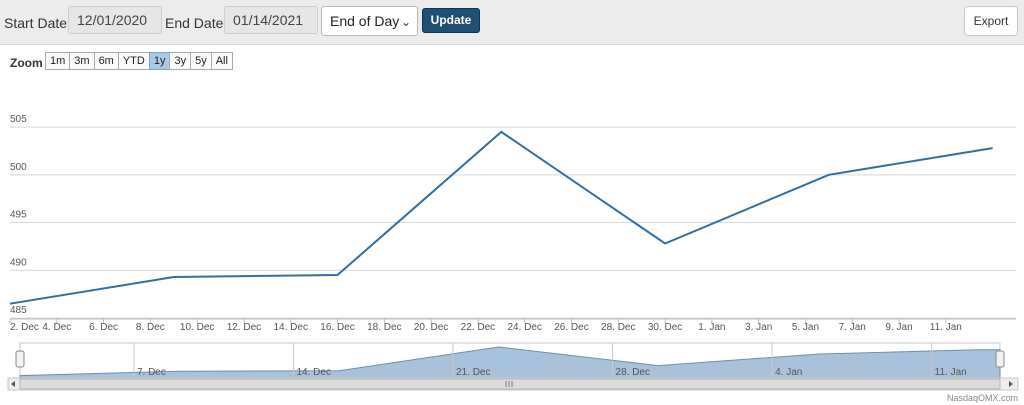 The image size is (1024, 405). Describe the element at coordinates (665, 327) in the screenshot. I see `x-tick-label: 30. Dec` at that location.